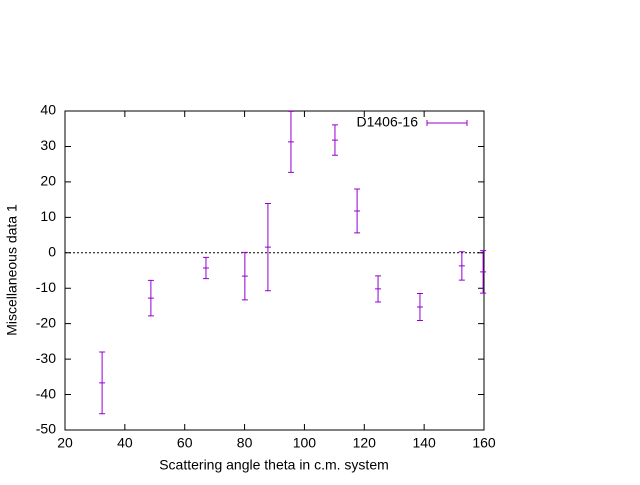  I want to click on x-tick-label: 60, so click(185, 443).